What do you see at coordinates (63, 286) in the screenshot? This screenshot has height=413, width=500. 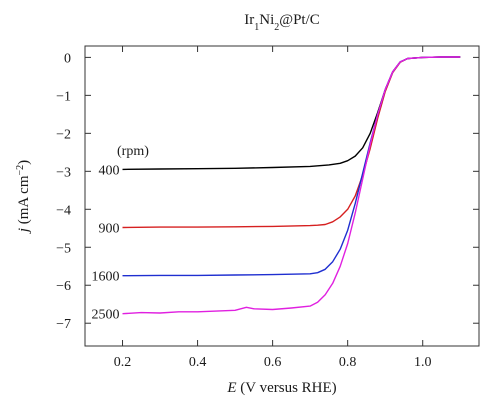 I see `y-tick-label: −6` at bounding box center [63, 286].